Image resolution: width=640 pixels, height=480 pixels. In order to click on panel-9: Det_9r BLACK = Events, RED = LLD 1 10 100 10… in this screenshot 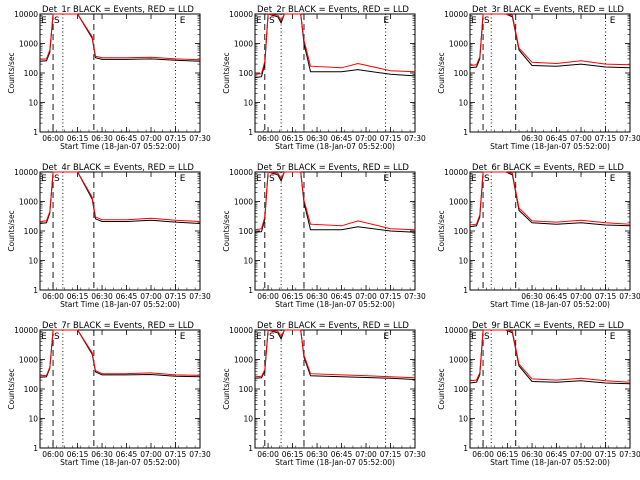, I will do `click(538, 394)`.